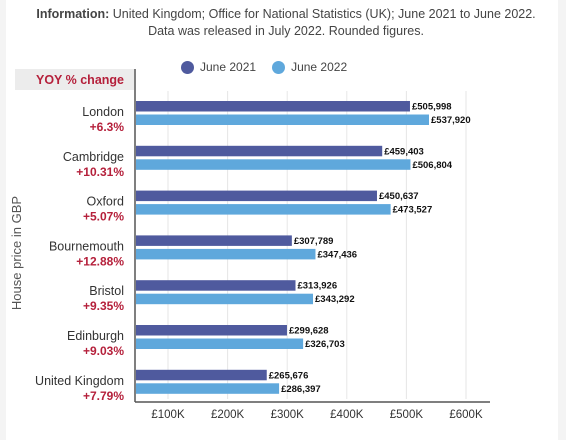 The height and width of the screenshot is (440, 566). I want to click on legend-item-june-2022: June 2022, so click(309, 67).